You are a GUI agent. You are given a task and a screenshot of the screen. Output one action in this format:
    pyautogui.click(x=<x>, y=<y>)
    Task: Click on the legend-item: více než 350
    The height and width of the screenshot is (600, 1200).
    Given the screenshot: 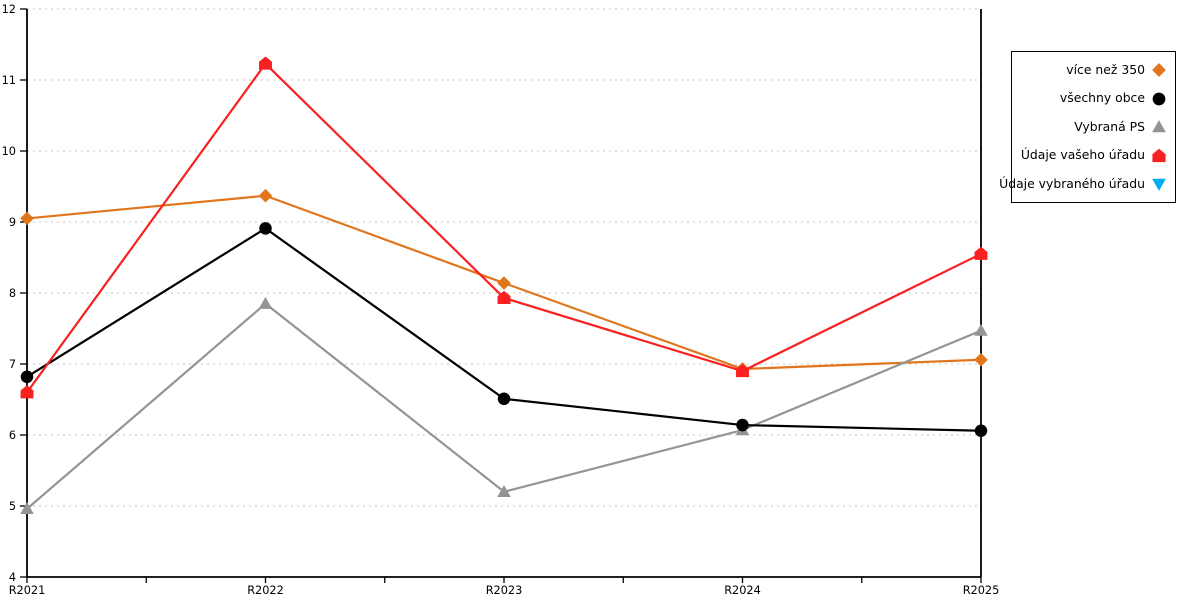 What is the action you would take?
    pyautogui.click(x=1092, y=70)
    